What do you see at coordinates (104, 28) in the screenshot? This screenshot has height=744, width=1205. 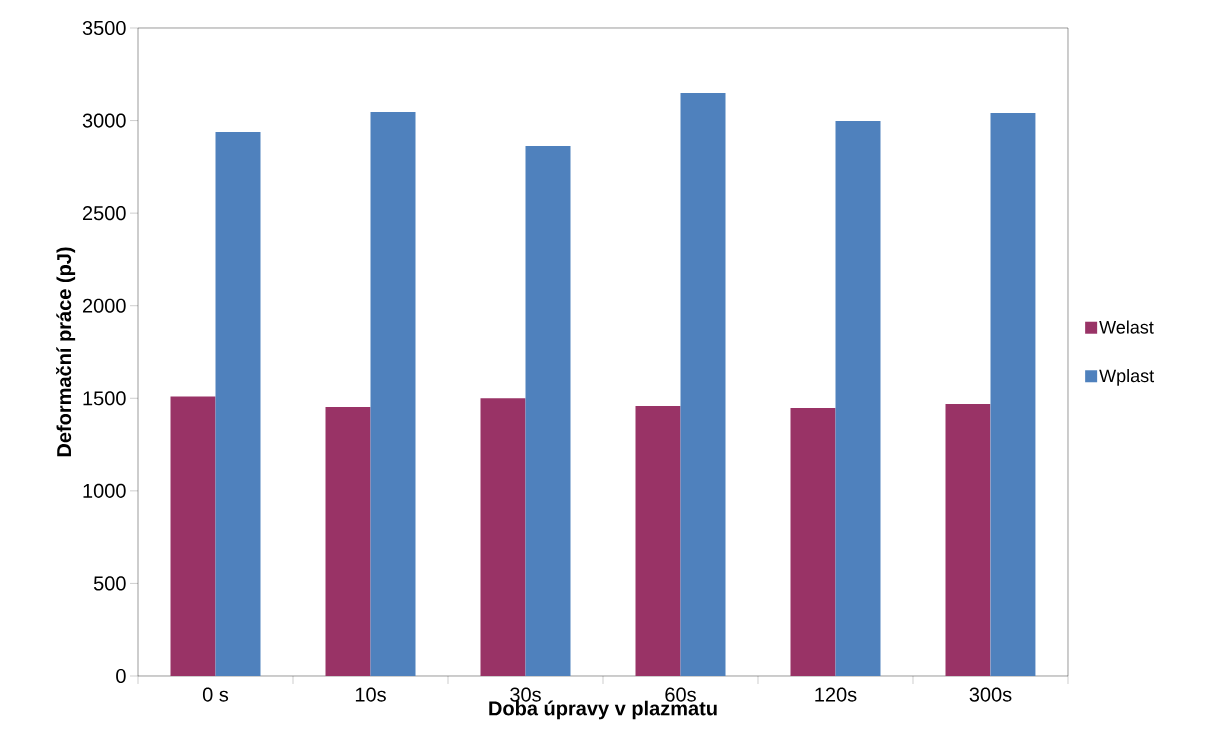 I see `y-tick-label: 3500` at bounding box center [104, 28].